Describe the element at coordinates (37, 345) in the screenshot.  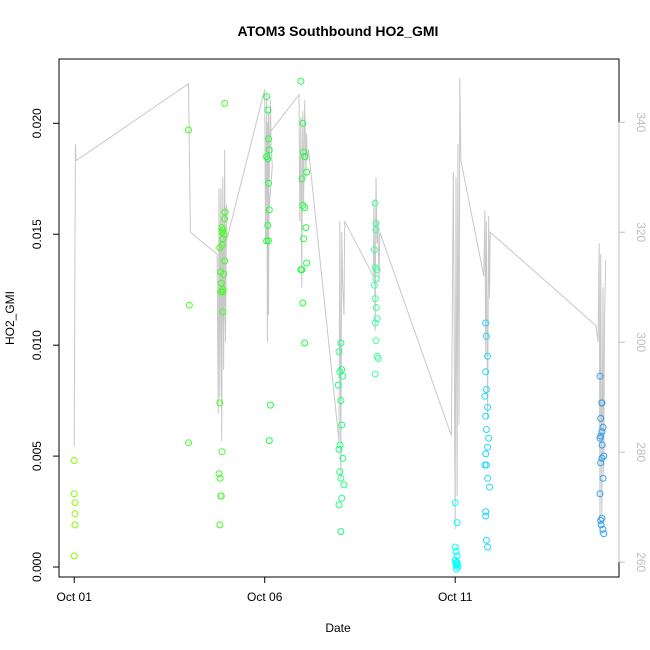
I see `y-tick-label: 0.010` at that location.